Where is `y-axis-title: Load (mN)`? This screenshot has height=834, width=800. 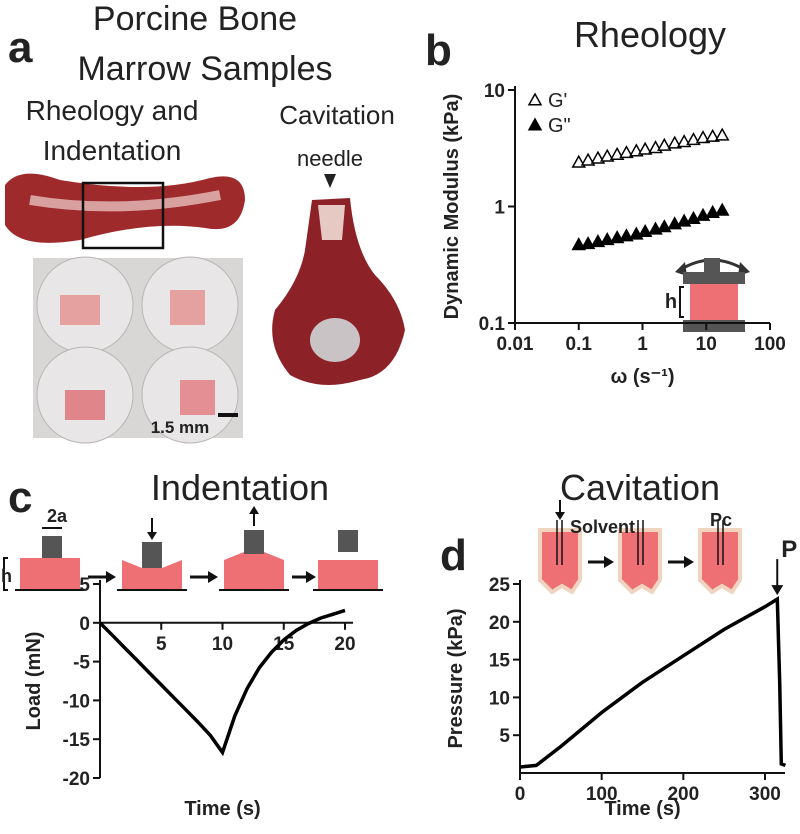 y-axis-title: Load (mN) is located at coordinates (34, 681).